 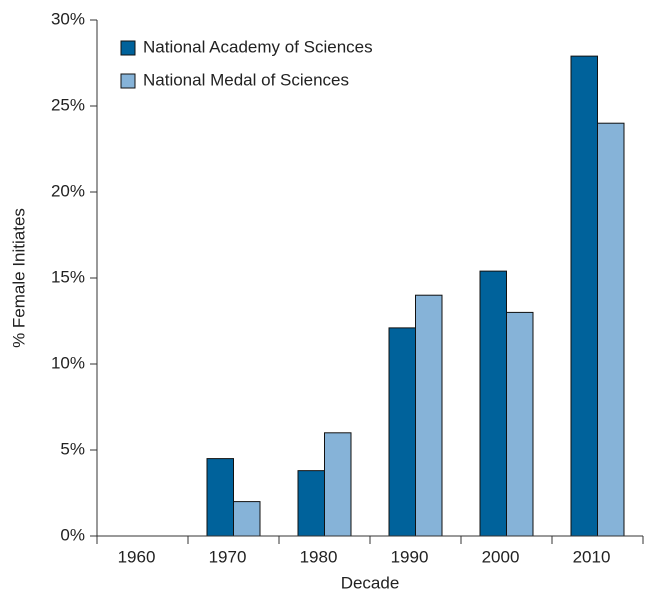 What do you see at coordinates (137, 556) in the screenshot?
I see `x-tick-label: 1960` at bounding box center [137, 556].